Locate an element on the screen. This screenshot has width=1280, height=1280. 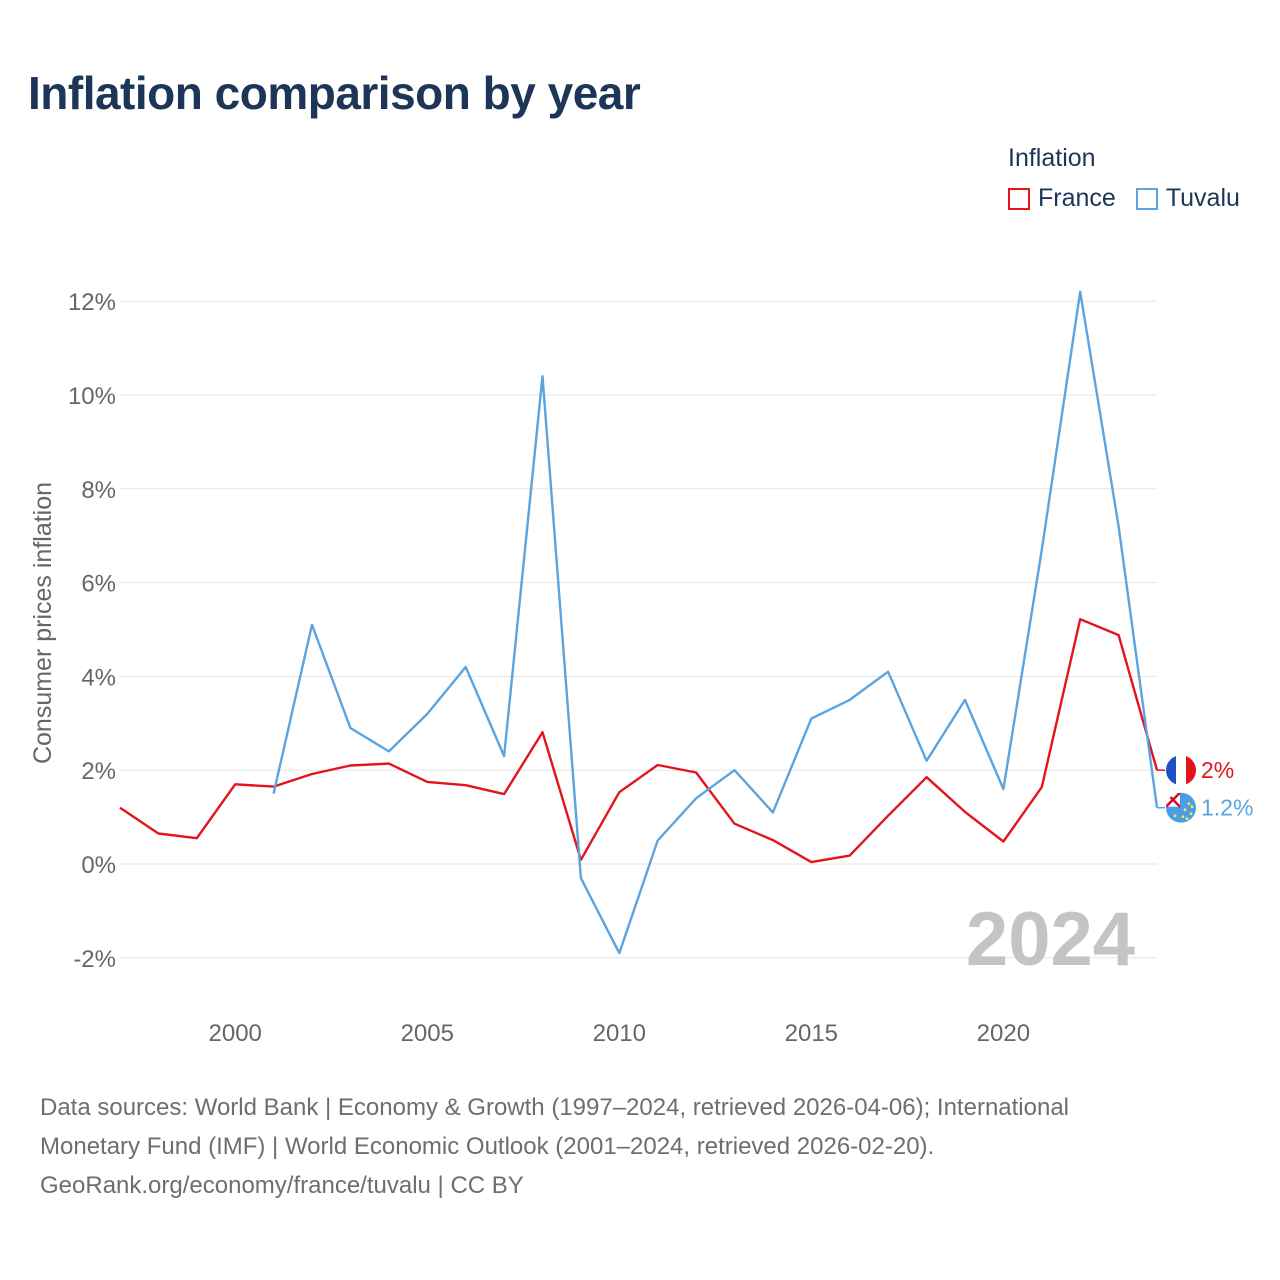
legend-swatch-france is located at coordinates (1019, 198).